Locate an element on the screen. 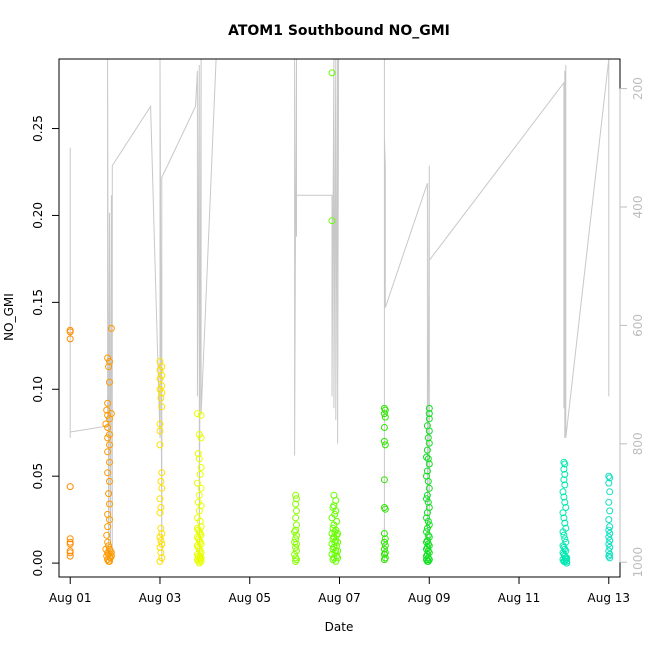  right-tick-label: 400 is located at coordinates (638, 207).